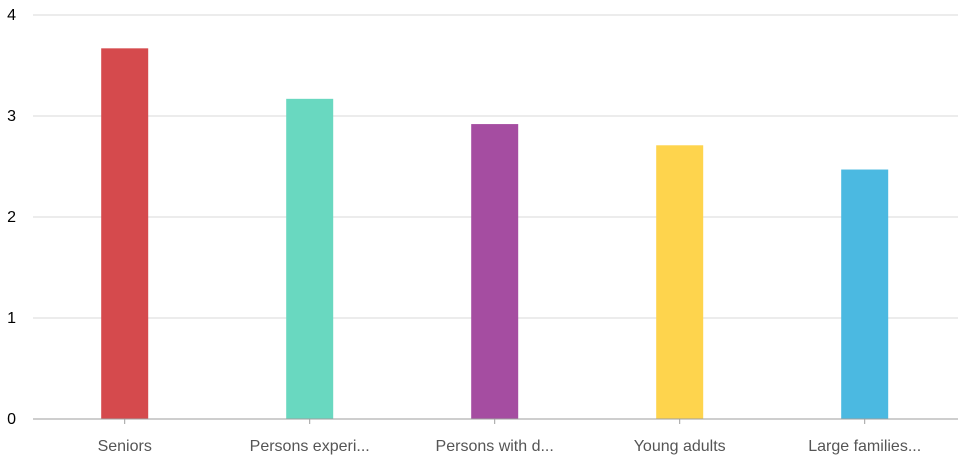 The image size is (958, 460). I want to click on y-tick-label: 2, so click(11, 217).